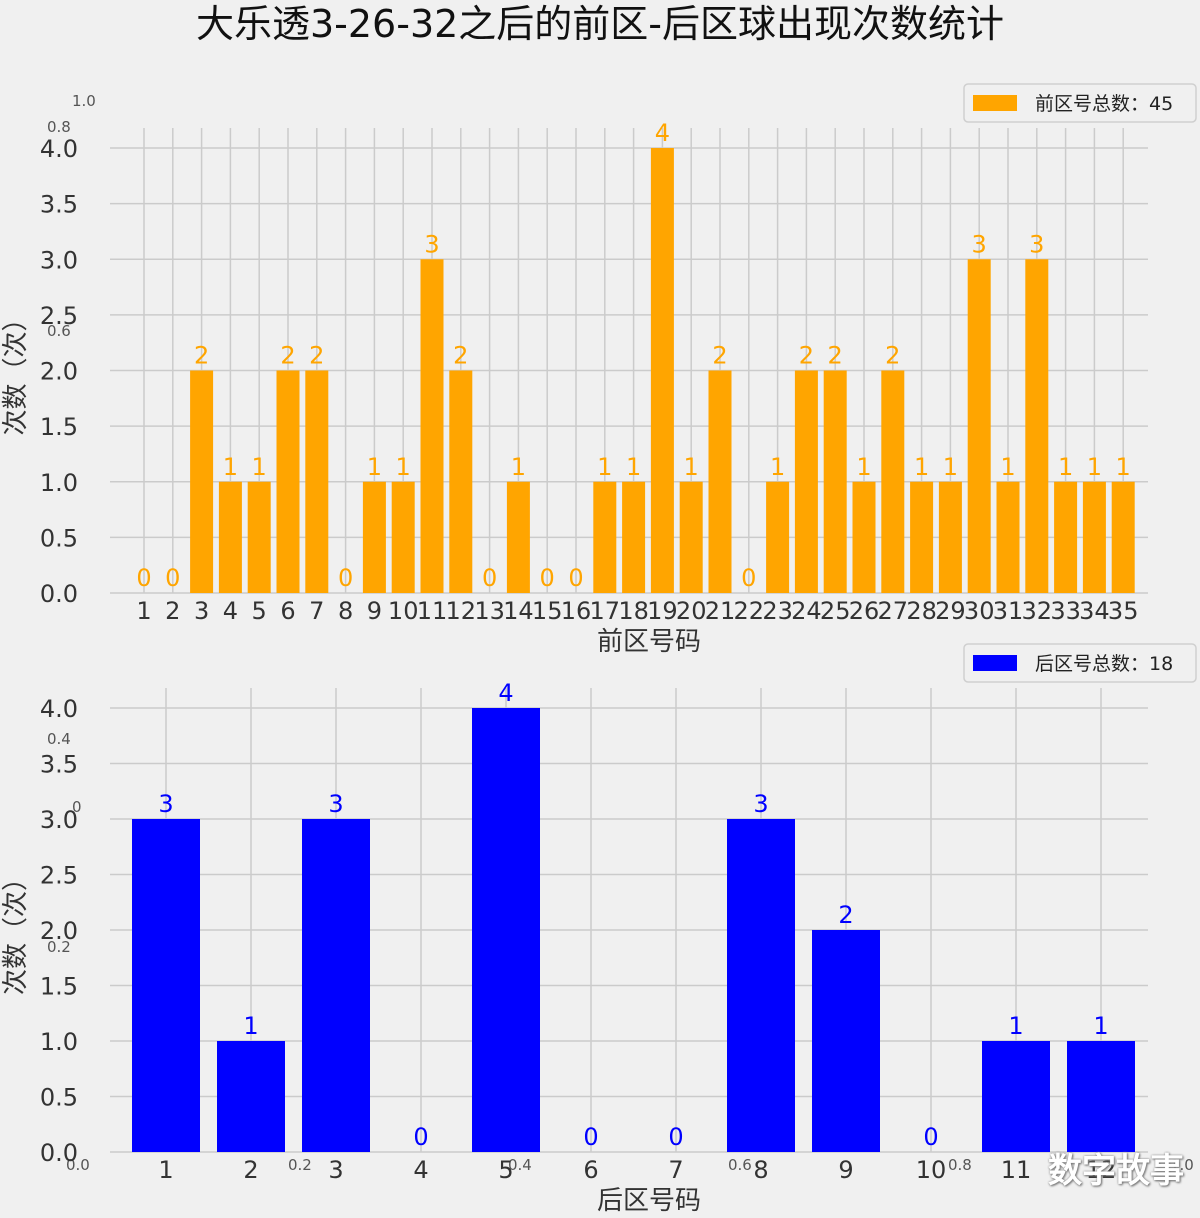  What do you see at coordinates (59, 594) in the screenshot?
I see `front-y-tick-label: 0.0` at bounding box center [59, 594].